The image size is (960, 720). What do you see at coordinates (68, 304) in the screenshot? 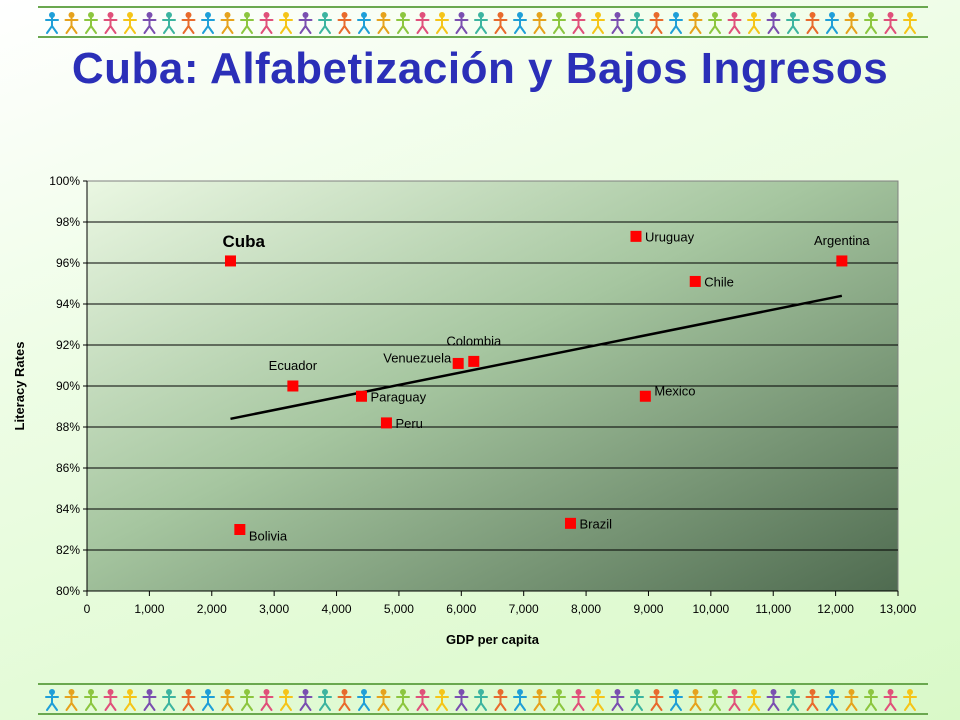
I see `y-tick-label: 94%` at bounding box center [68, 304].